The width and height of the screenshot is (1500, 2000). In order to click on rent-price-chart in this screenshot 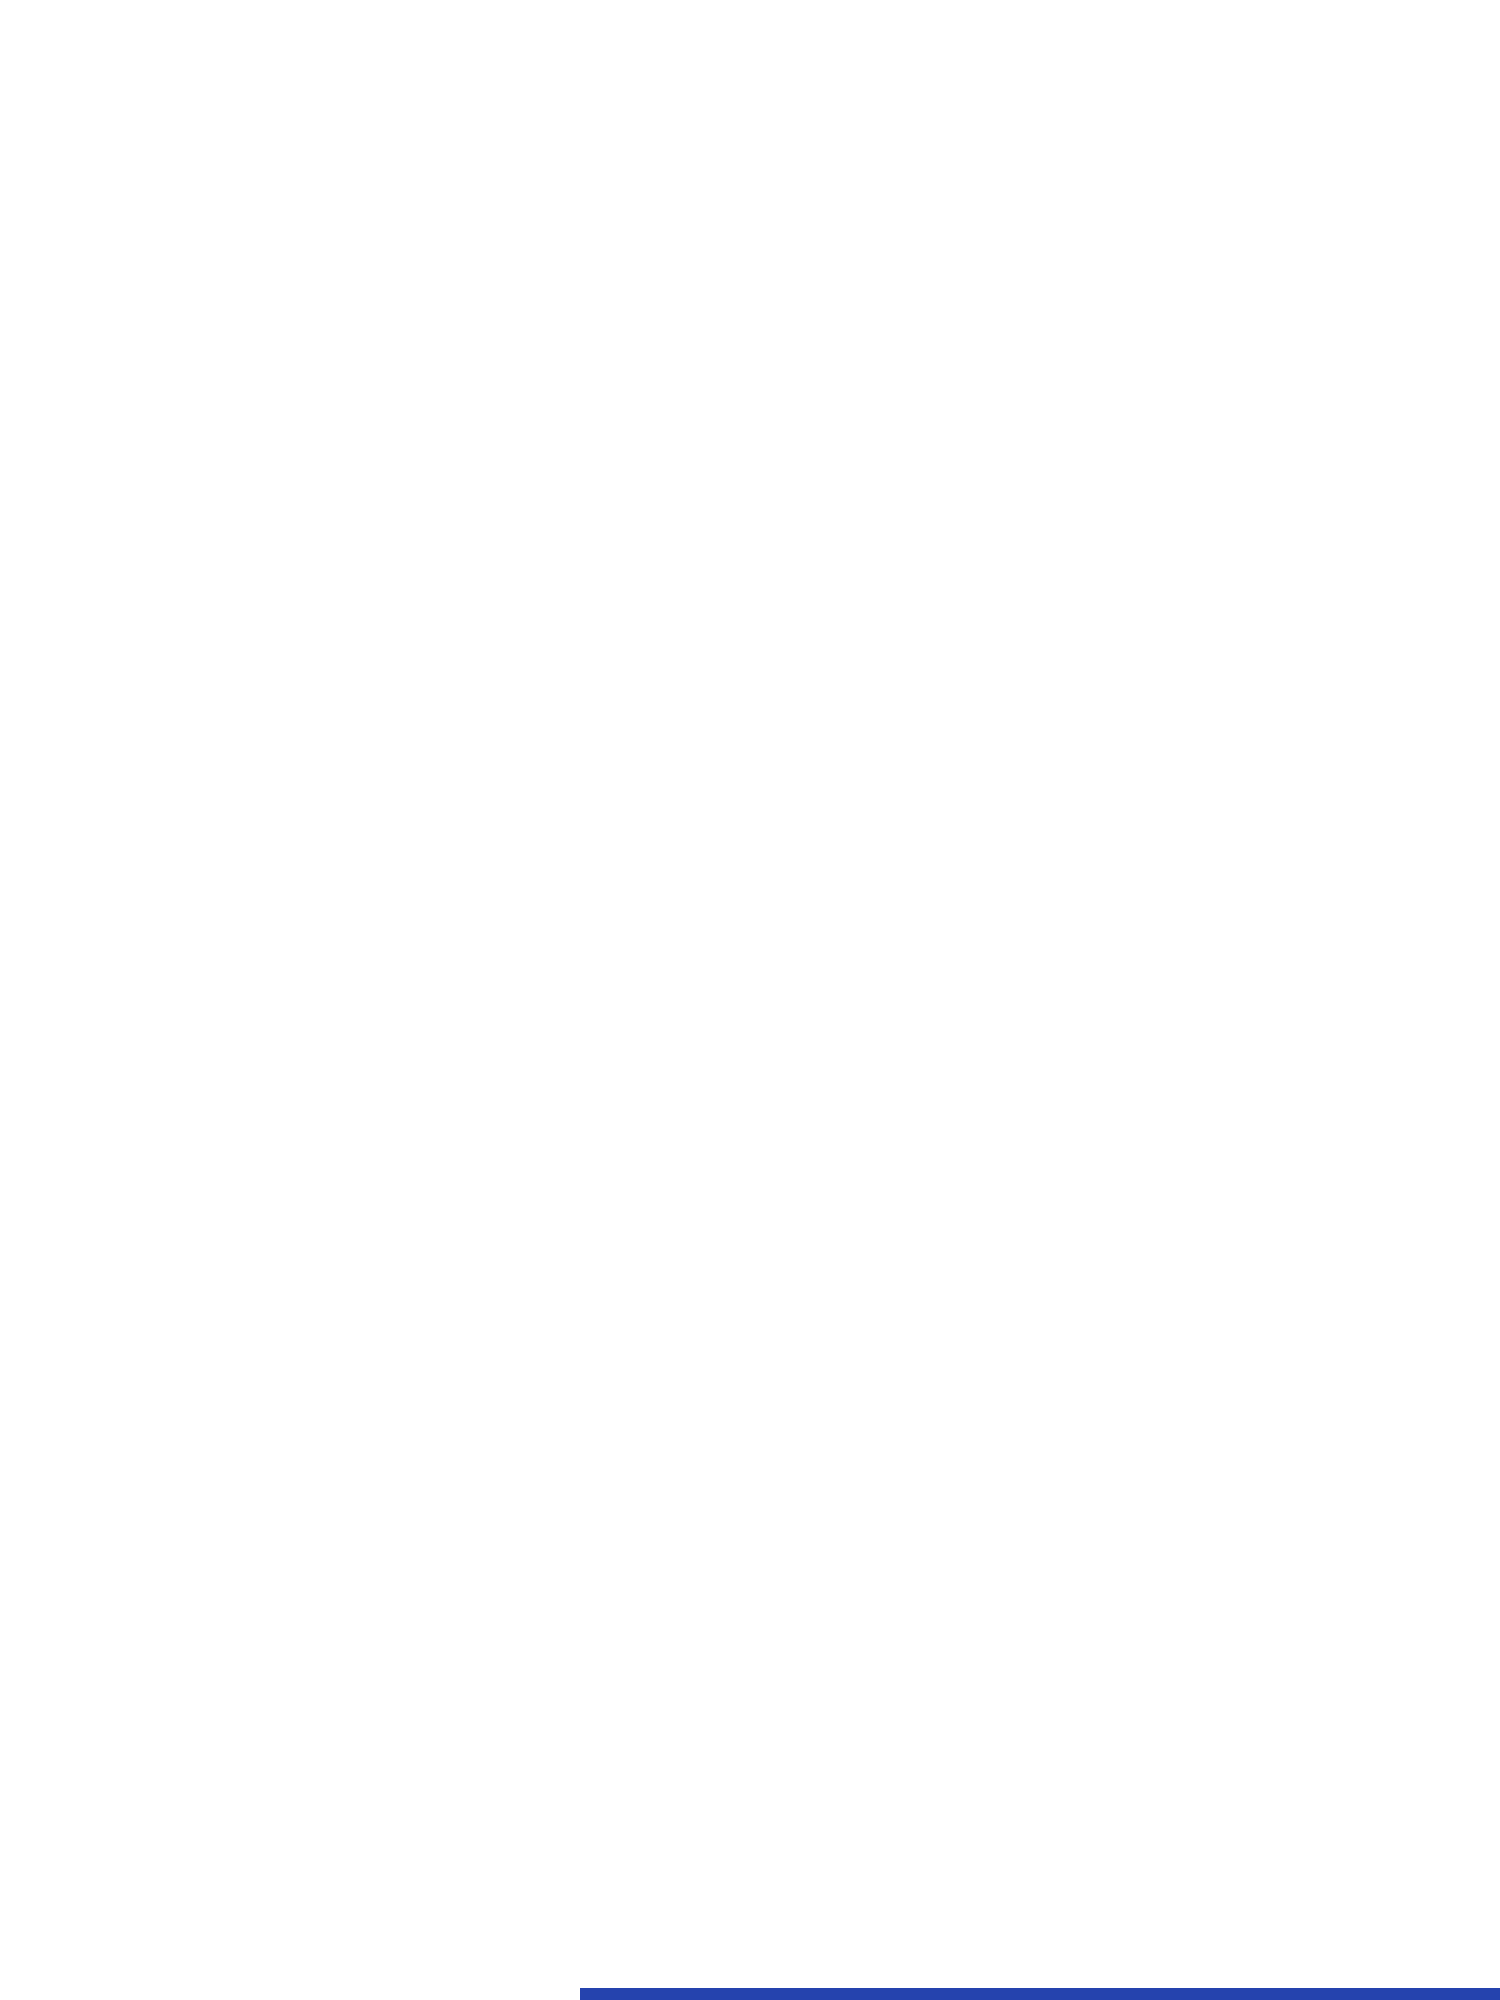, I will do `click(1107, 370)`.